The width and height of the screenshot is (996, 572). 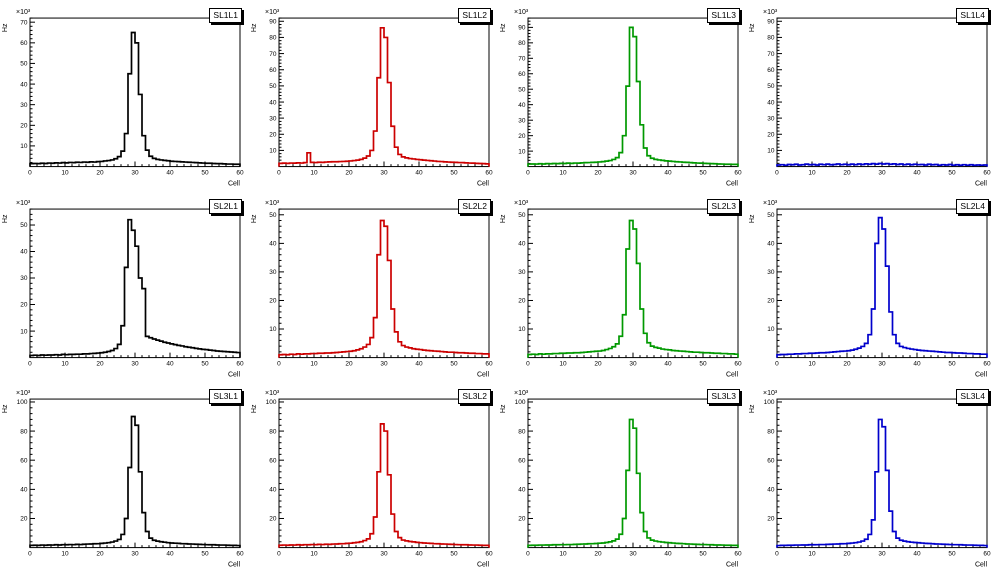 What do you see at coordinates (622, 476) in the screenshot?
I see `histogram-panel-SL3L3: 0 10 20 30 40 50 60 20 40 60 80 100 Cell Hz ×10³ SL3L3` at bounding box center [622, 476].